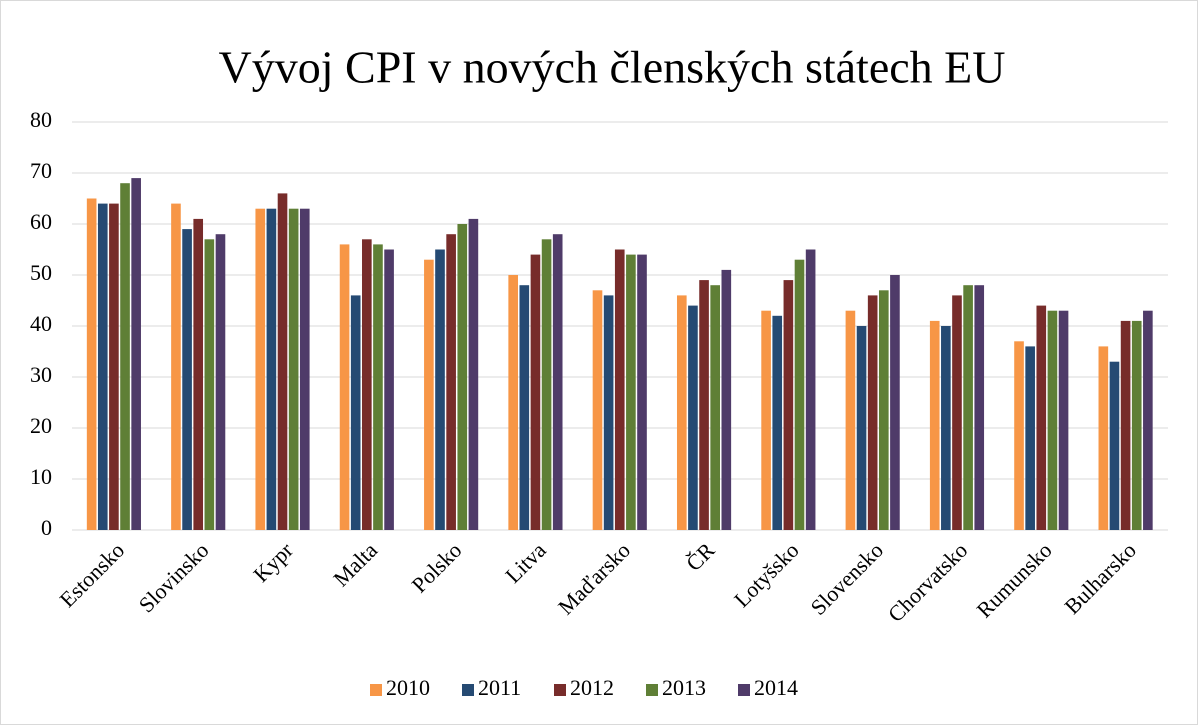  I want to click on y-tick-label: 40, so click(41, 323).